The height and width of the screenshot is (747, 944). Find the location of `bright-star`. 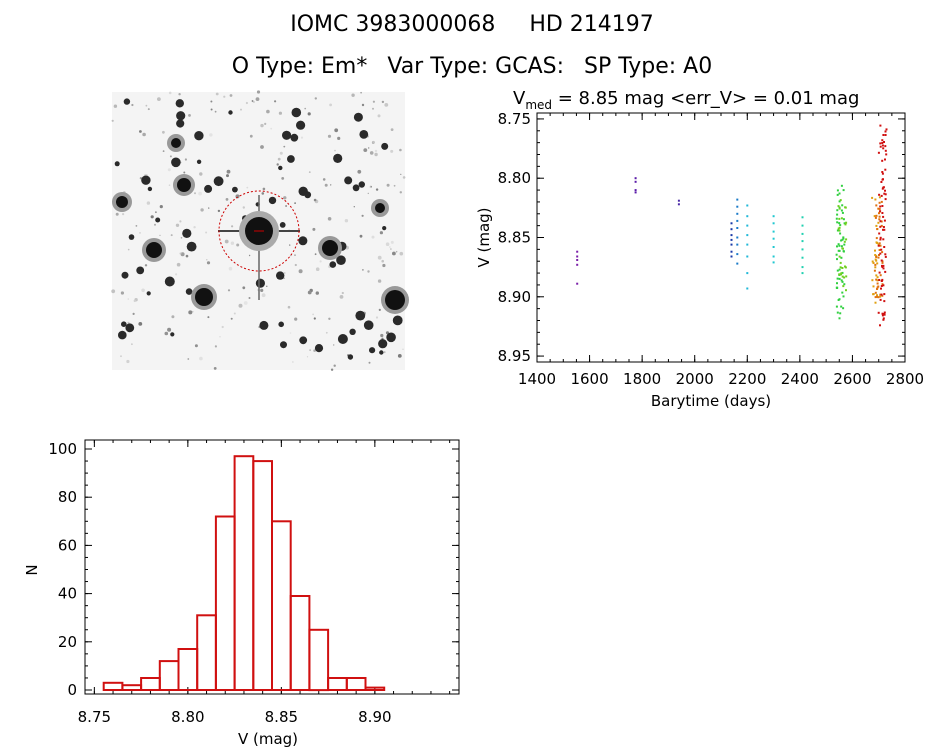

bright-star is located at coordinates (380, 208).